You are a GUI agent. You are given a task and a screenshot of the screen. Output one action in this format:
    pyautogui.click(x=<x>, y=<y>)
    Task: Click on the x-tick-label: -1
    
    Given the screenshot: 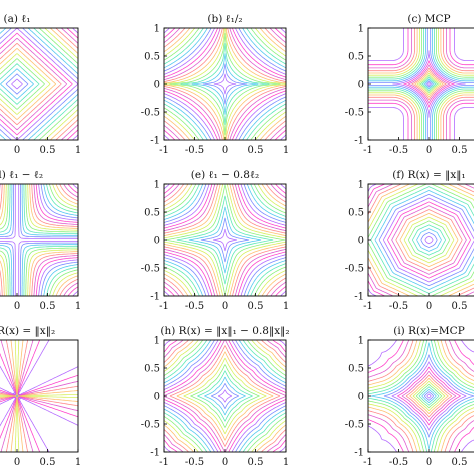 What is the action you would take?
    pyautogui.click(x=368, y=462)
    